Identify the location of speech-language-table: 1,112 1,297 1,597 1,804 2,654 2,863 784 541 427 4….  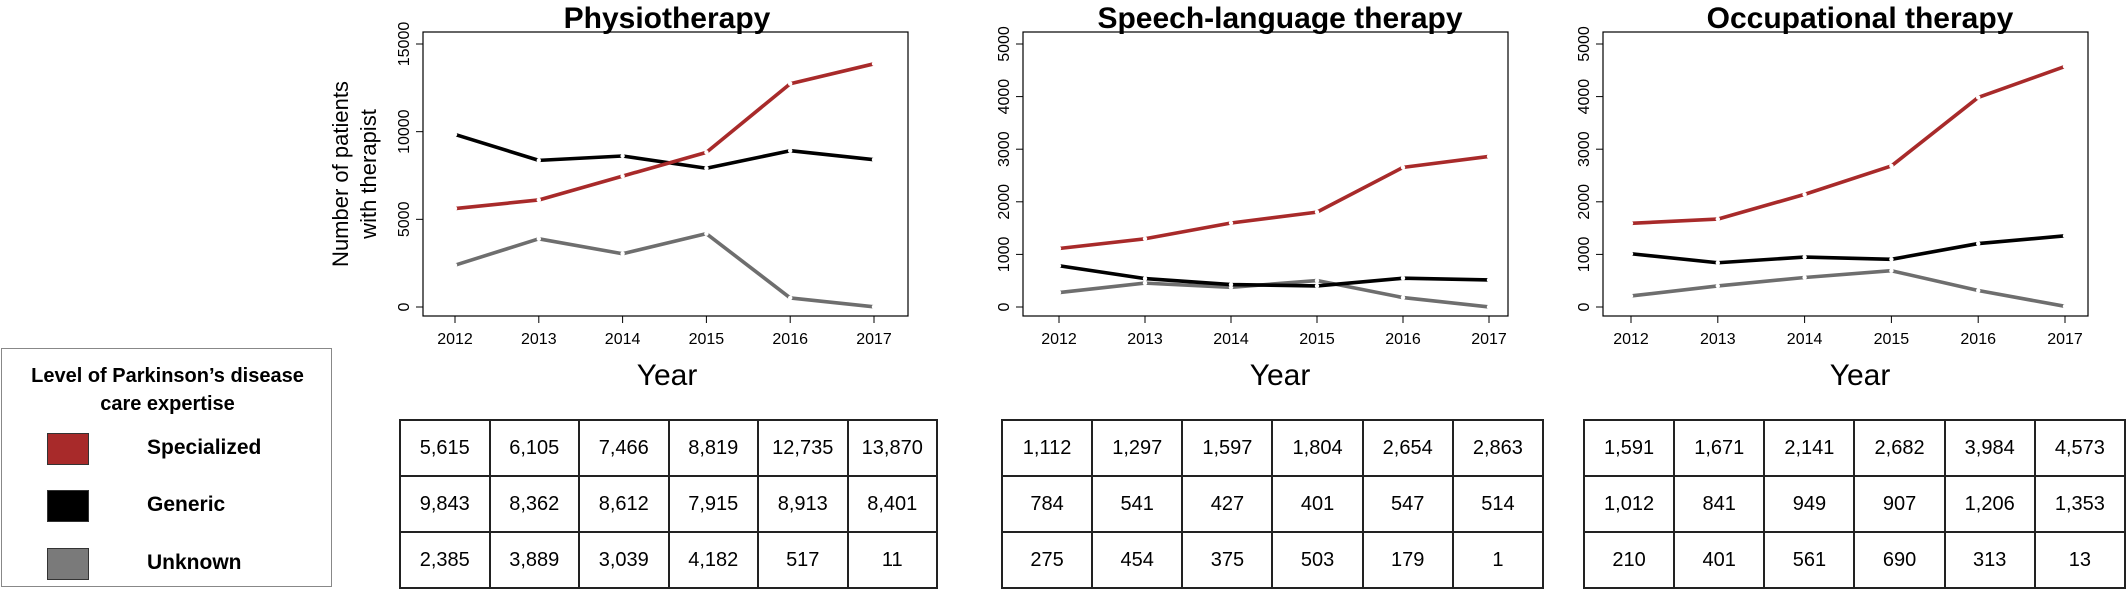
(1272, 504).